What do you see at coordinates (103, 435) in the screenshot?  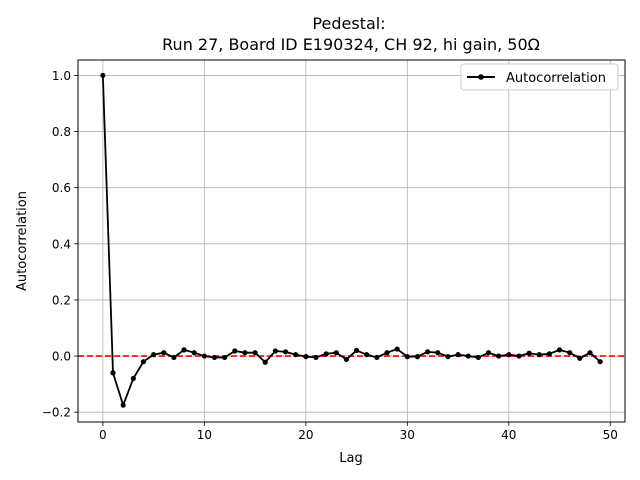 I see `x-tick-label: 0` at bounding box center [103, 435].